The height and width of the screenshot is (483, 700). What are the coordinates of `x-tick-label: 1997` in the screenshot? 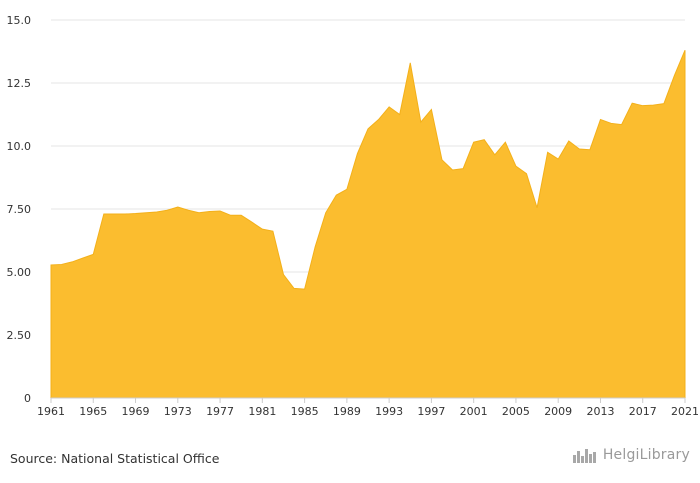 It's located at (431, 411).